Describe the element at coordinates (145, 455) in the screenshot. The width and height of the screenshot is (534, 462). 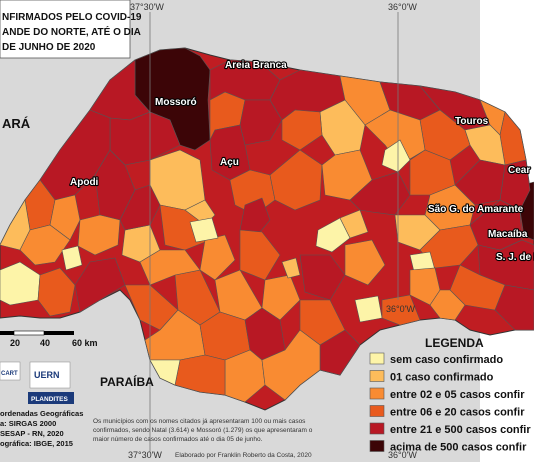
I see `graticule-label-bottom-left: 37°30'W` at that location.